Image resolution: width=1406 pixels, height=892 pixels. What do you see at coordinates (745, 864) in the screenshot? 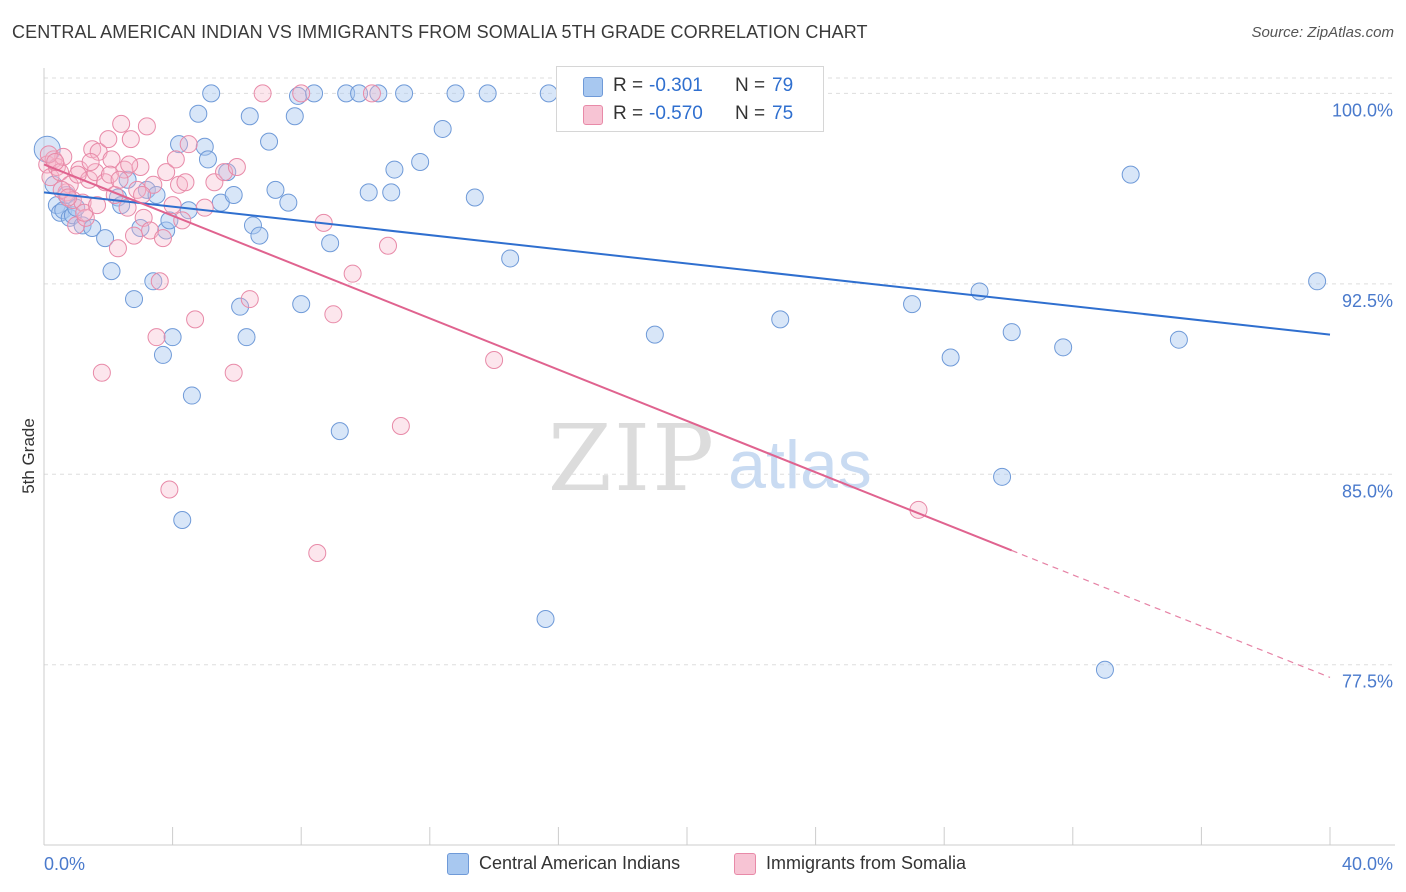
I see `bottom-legend-swatch-pink` at bounding box center [745, 864].